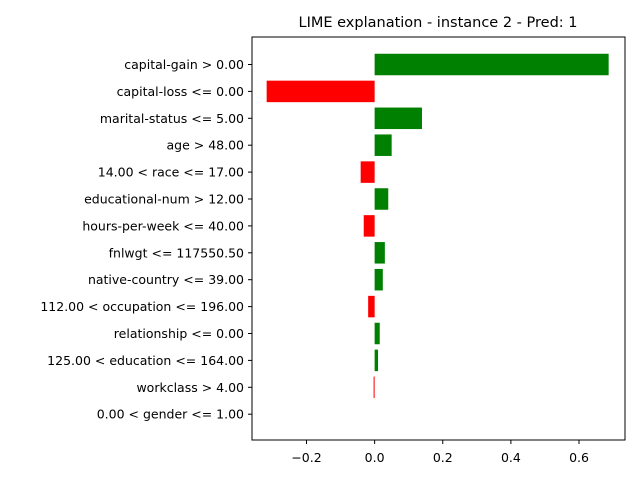  Describe the element at coordinates (306, 457) in the screenshot. I see `x-tick-label: −0.2` at that location.